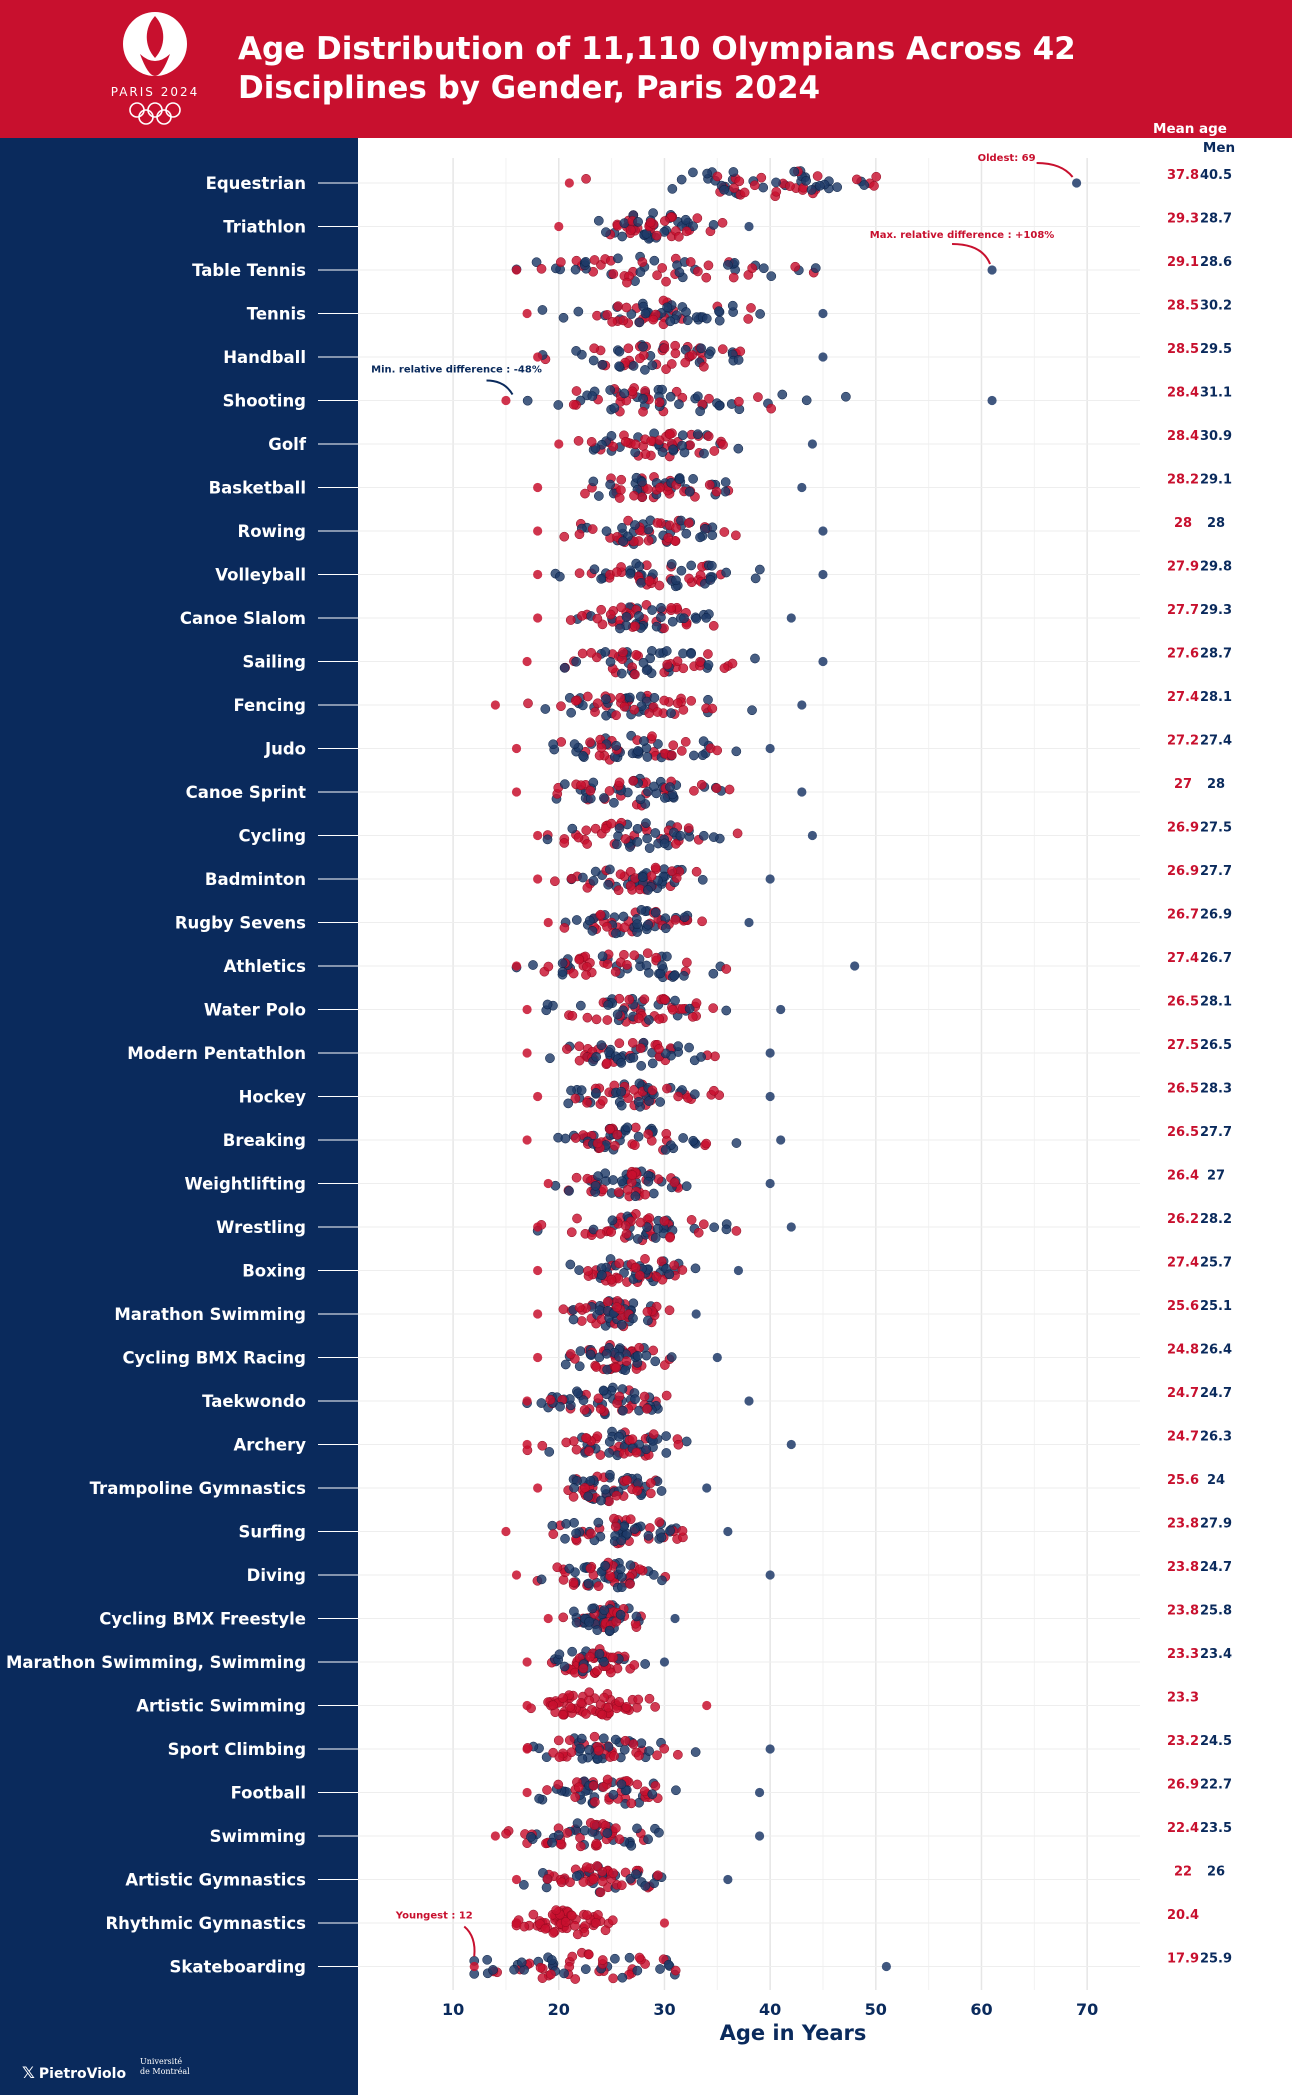 This screenshot has width=1292, height=2095. What do you see at coordinates (210, 1314) in the screenshot?
I see `discipline-label: Marathon Swimming` at bounding box center [210, 1314].